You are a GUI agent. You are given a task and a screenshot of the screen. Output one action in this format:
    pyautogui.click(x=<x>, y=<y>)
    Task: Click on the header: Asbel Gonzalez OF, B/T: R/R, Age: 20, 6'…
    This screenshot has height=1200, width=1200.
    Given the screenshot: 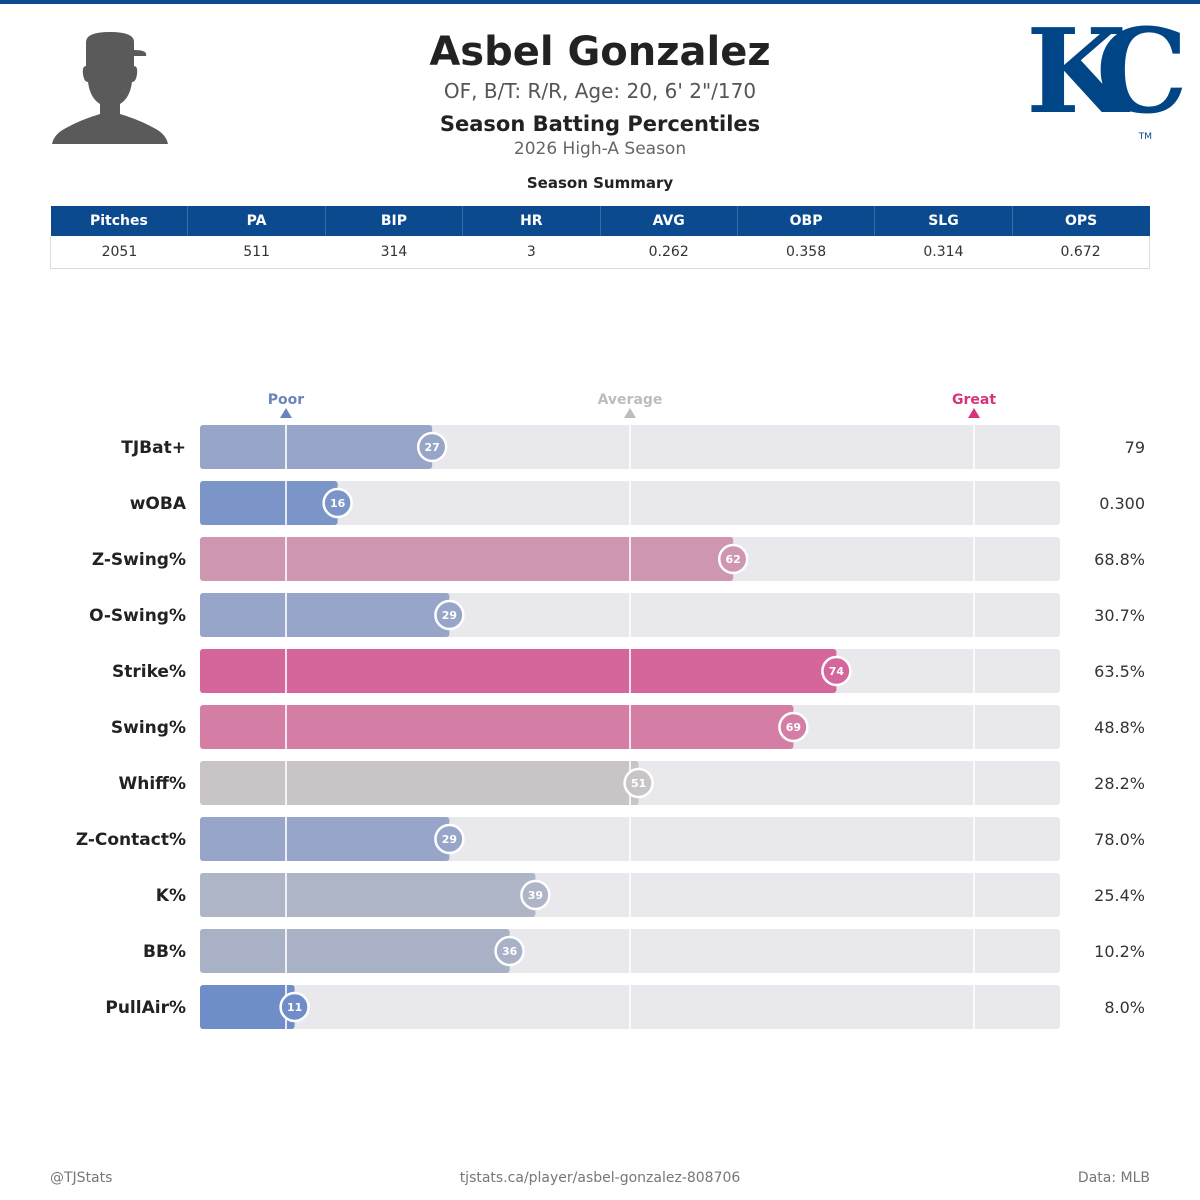 What is the action you would take?
    pyautogui.click(x=600, y=94)
    